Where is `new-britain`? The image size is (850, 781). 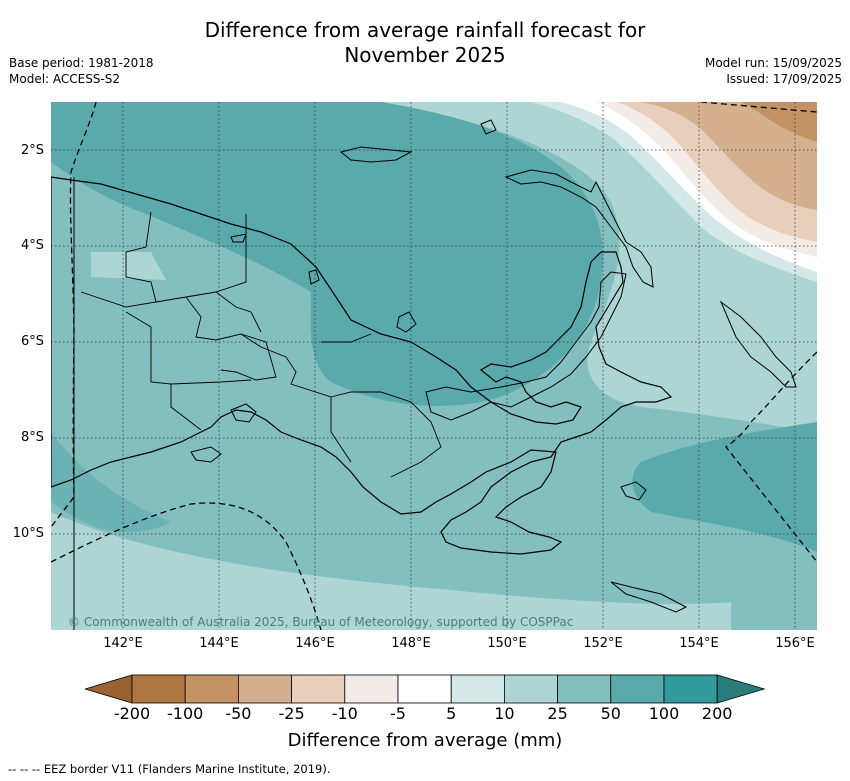
new-britain is located at coordinates (526, 346).